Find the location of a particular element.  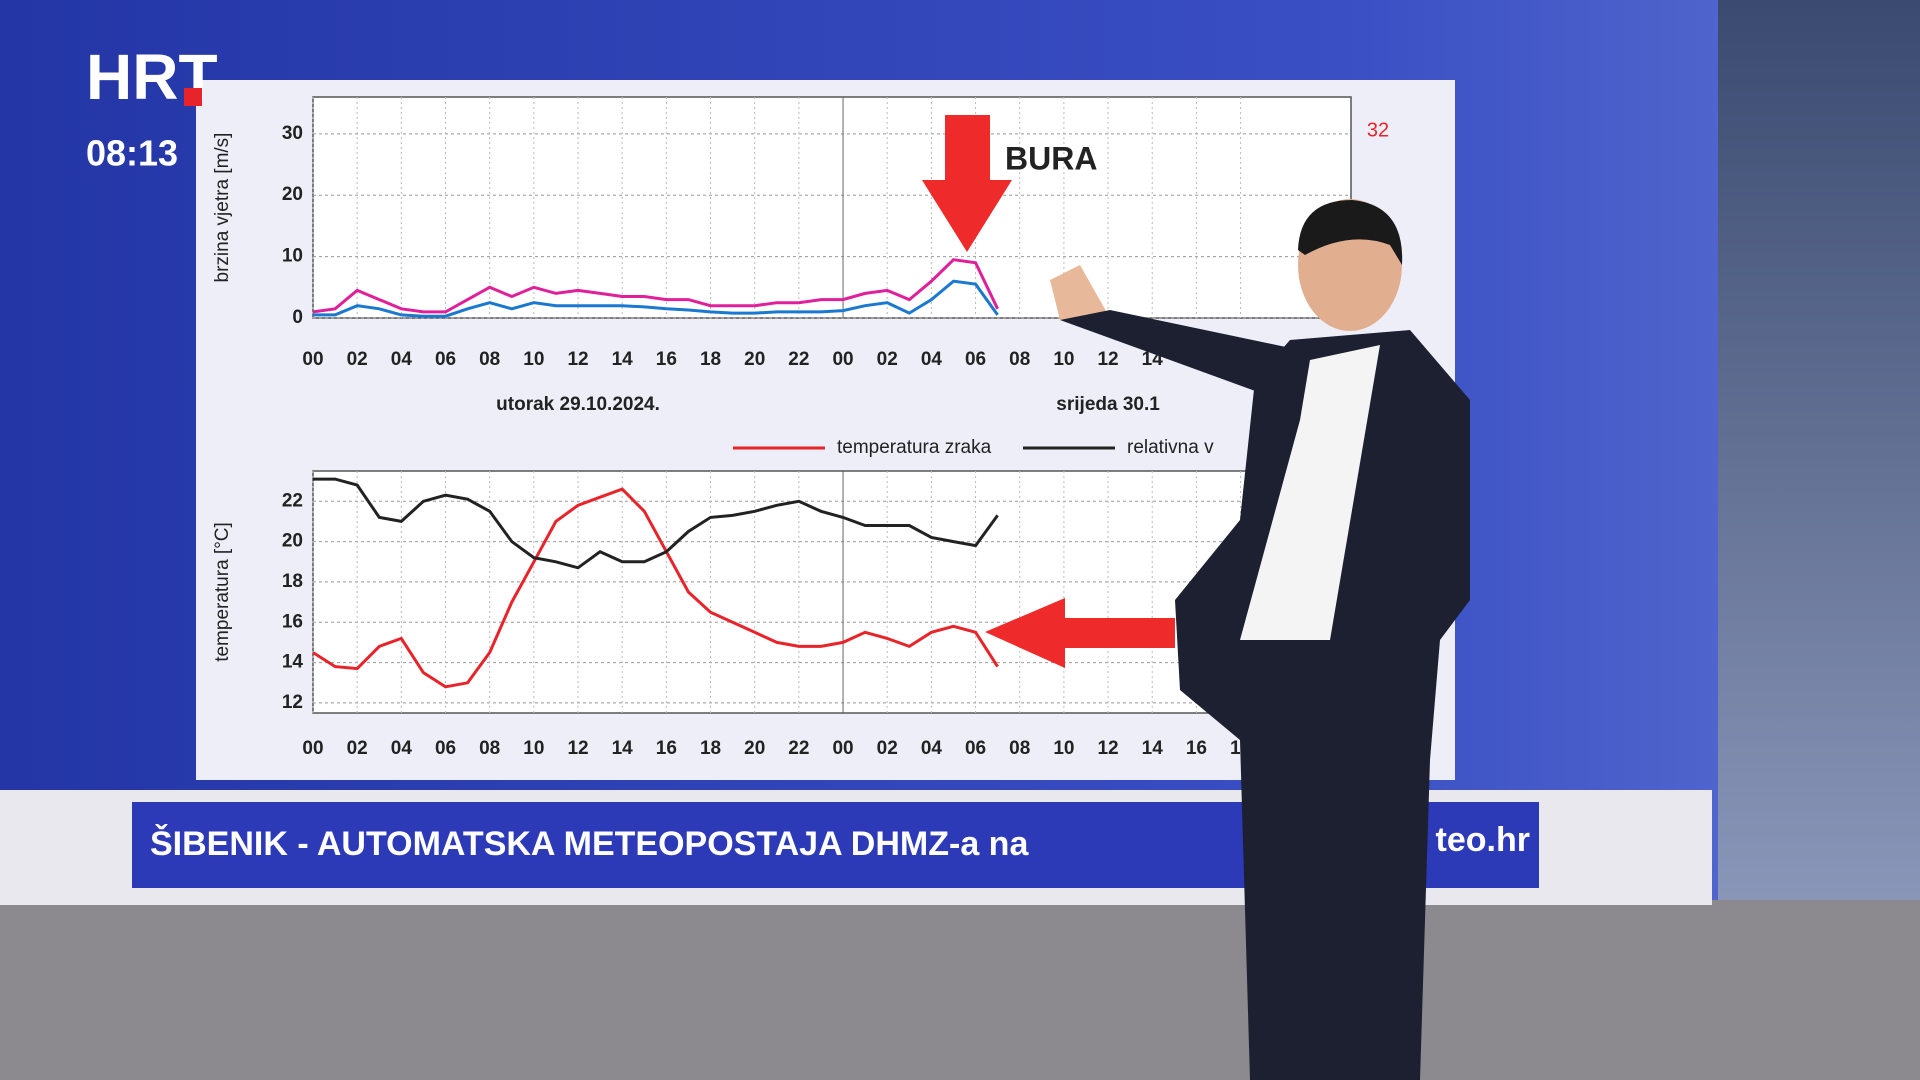

y-tick-label: 22 is located at coordinates (292, 500).